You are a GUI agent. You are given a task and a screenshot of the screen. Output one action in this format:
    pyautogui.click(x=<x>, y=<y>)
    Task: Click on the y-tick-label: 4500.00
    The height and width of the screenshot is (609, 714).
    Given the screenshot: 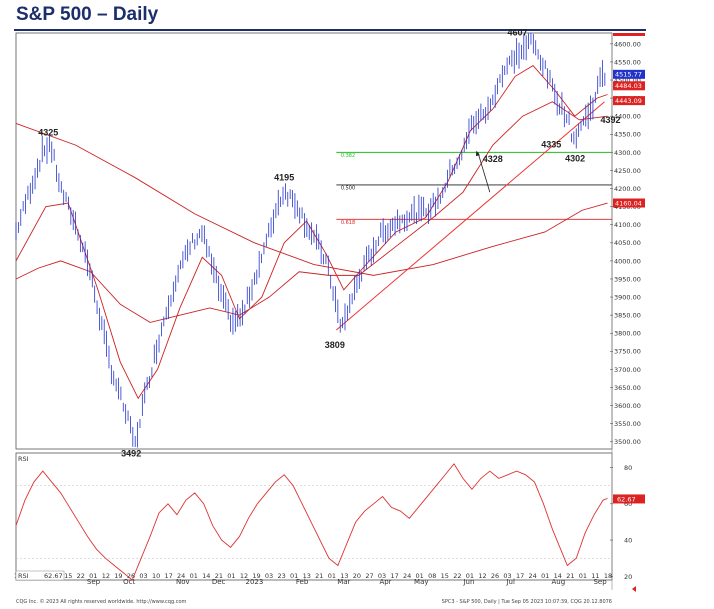 What is the action you would take?
    pyautogui.click(x=627, y=80)
    